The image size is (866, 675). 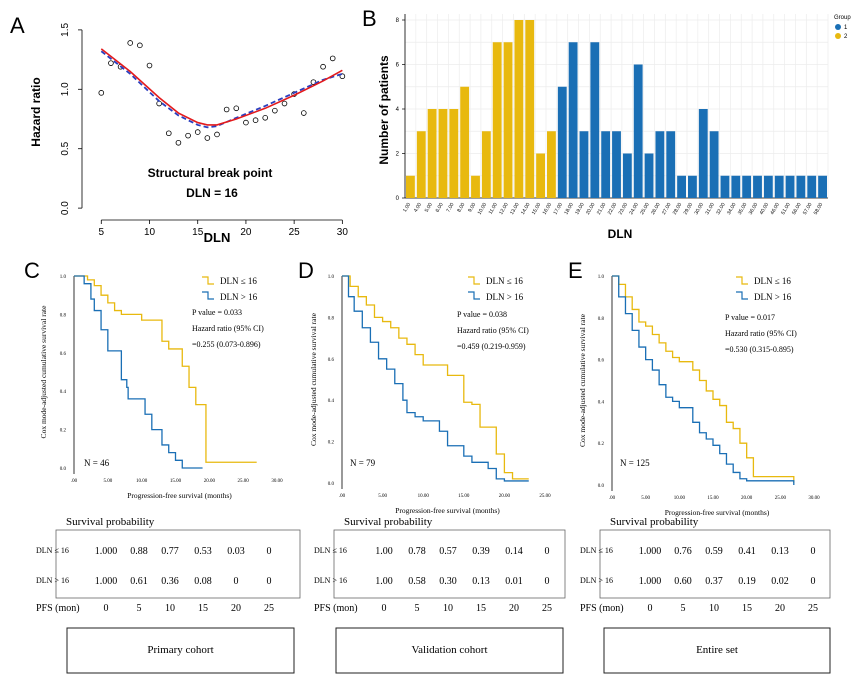 What do you see at coordinates (780, 551) in the screenshot?
I see `table-cell: 0.13` at bounding box center [780, 551].